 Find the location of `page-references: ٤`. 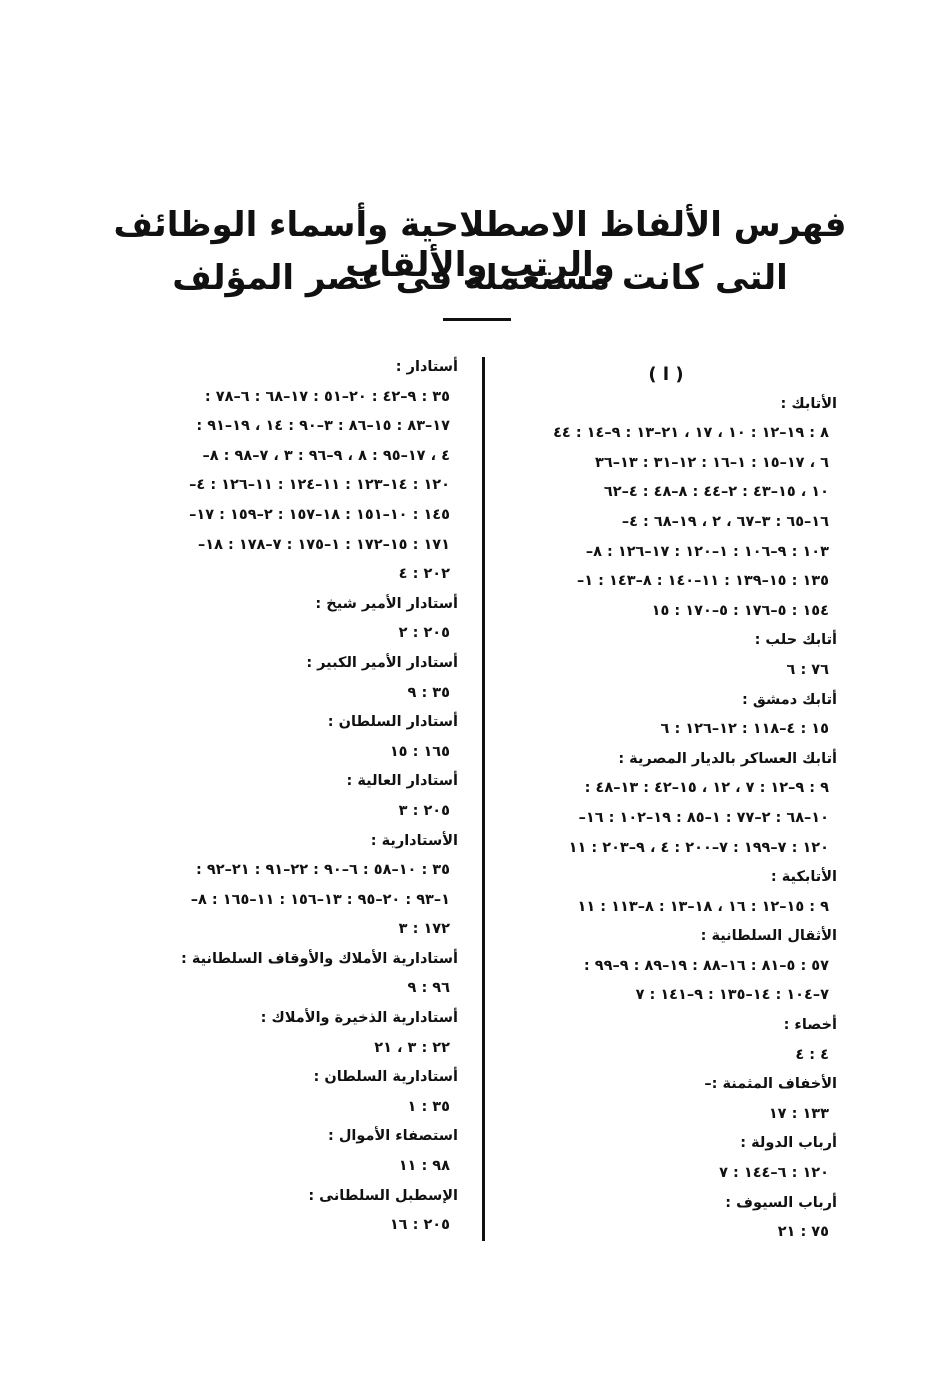

page-references: ٤ is located at coordinates (812, 1054).